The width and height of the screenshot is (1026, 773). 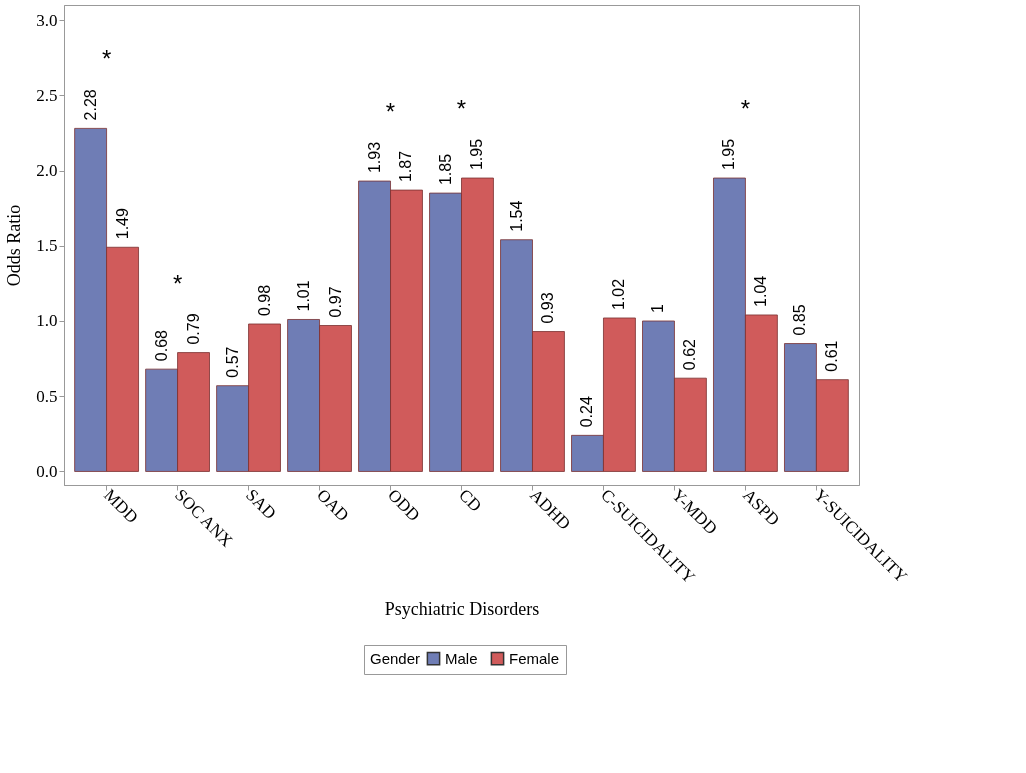 What do you see at coordinates (47, 471) in the screenshot?
I see `y-tick-label: 0.0` at bounding box center [47, 471].